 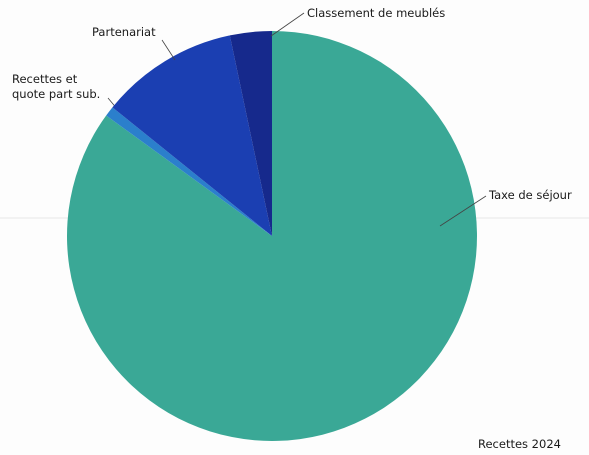 I want to click on chart-title: Recettes 2024, so click(x=519, y=444).